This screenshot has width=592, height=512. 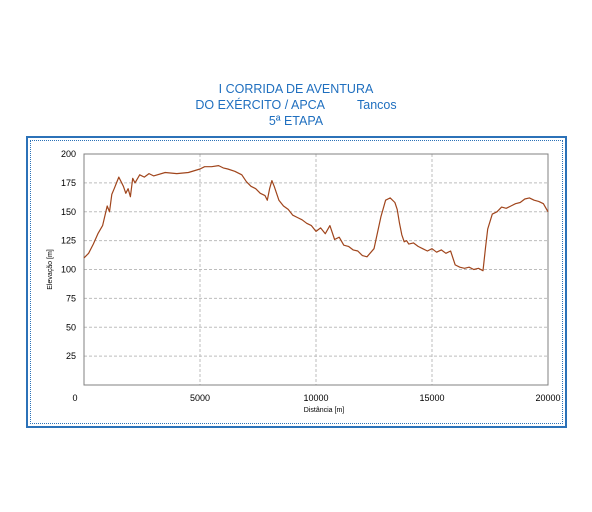 I want to click on y-tick-label: 175, so click(x=68, y=183).